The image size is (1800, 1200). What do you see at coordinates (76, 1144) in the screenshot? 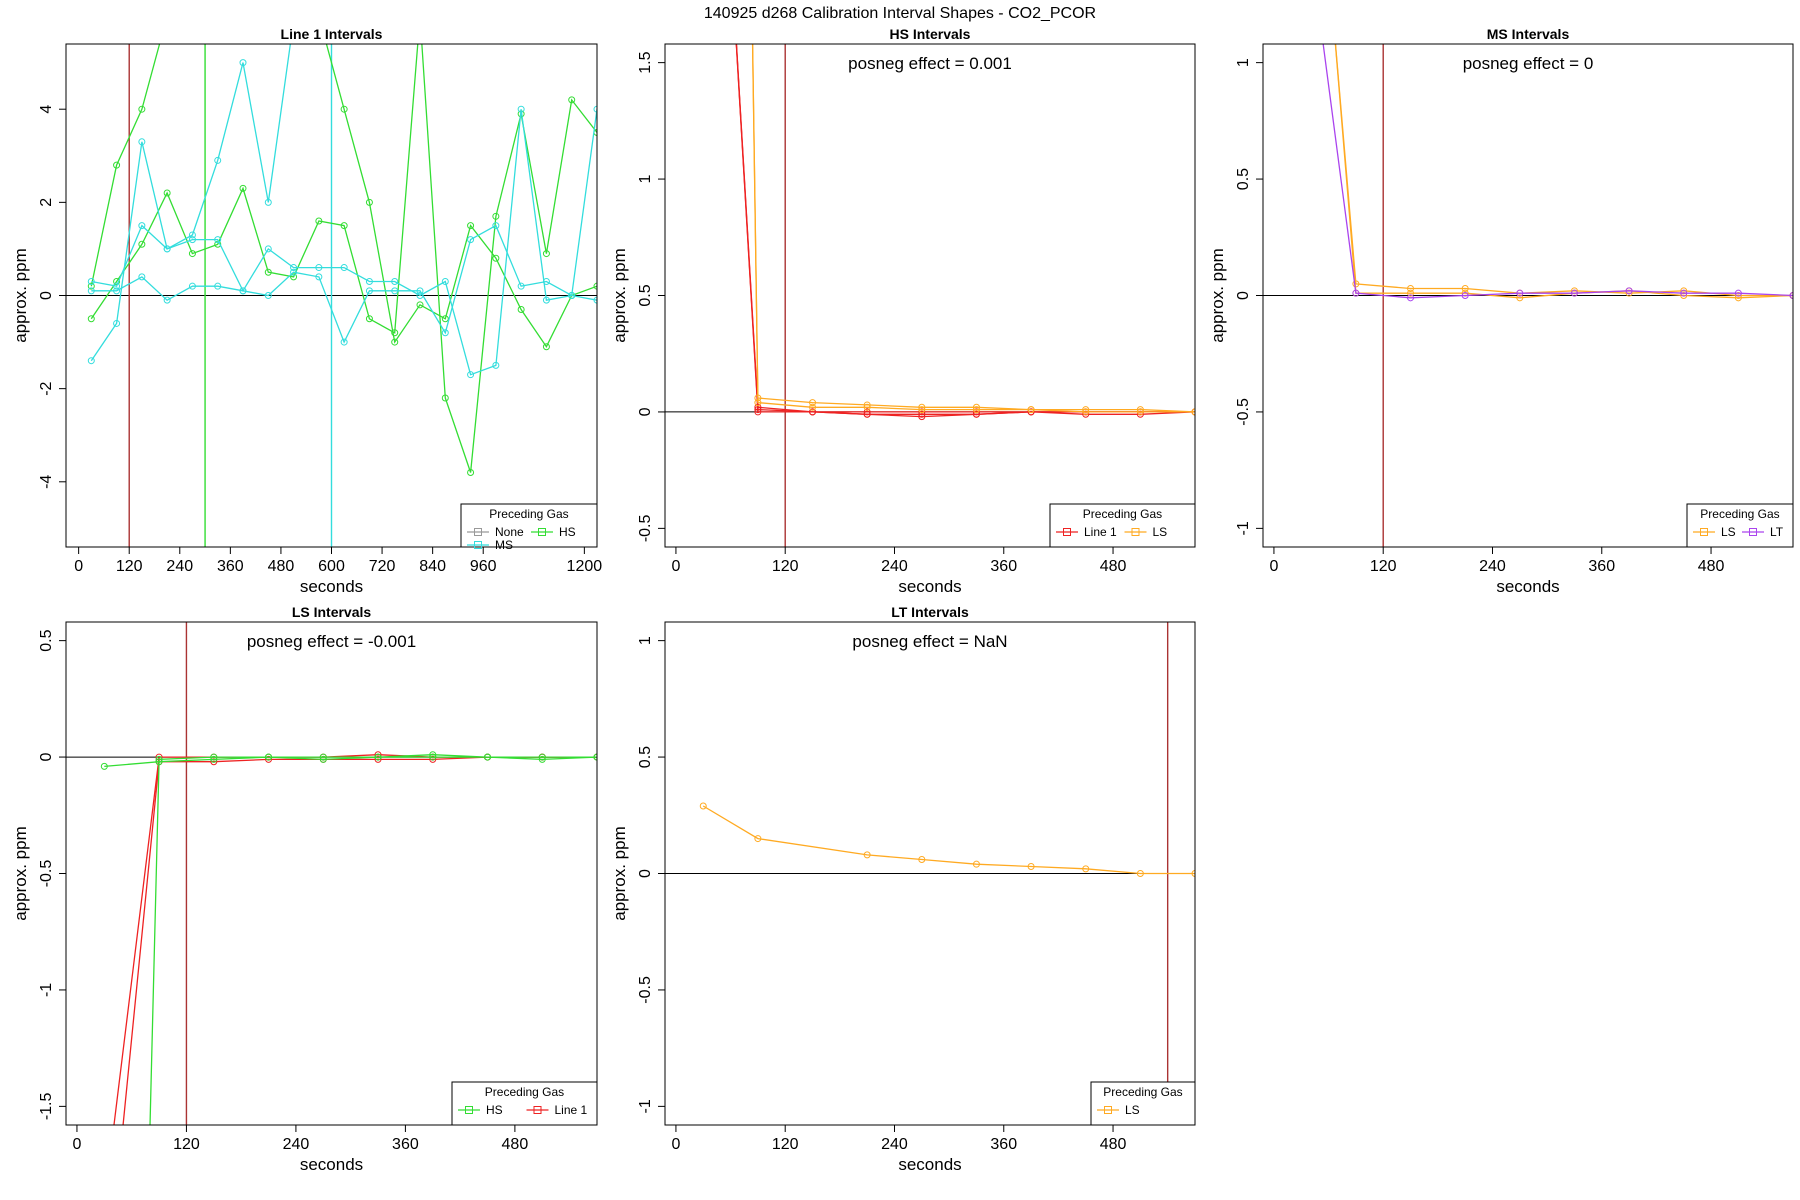
I see `x-tick-label: 0` at bounding box center [76, 1144].